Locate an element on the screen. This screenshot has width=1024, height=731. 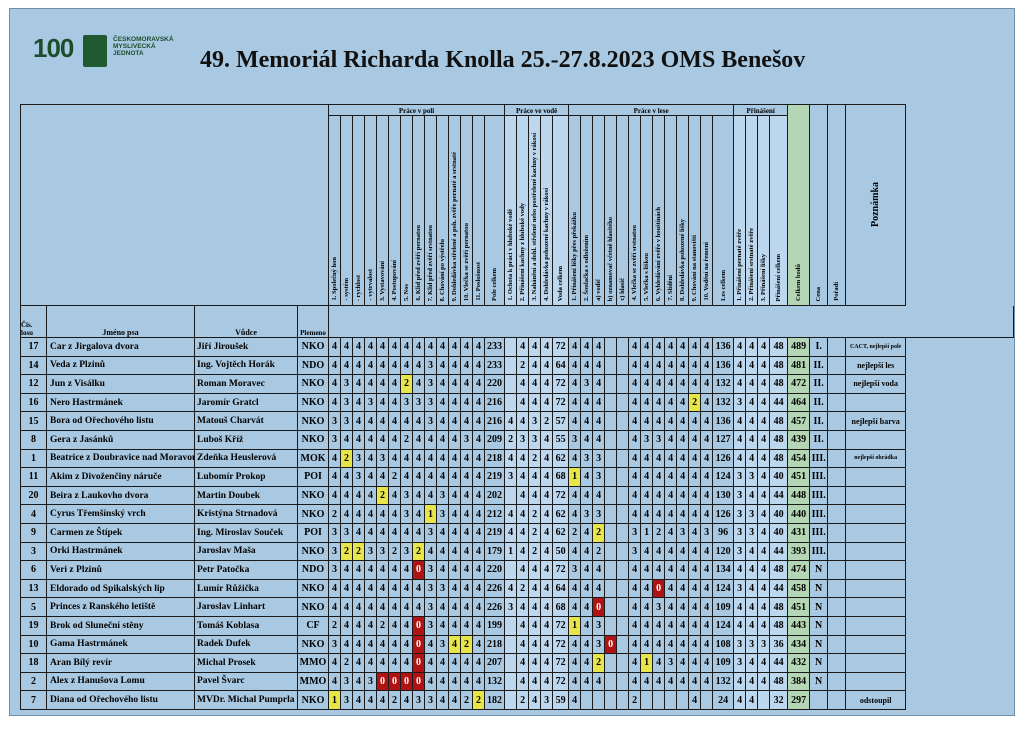
col-water-total: Voda celkem is located at coordinates (561, 210).